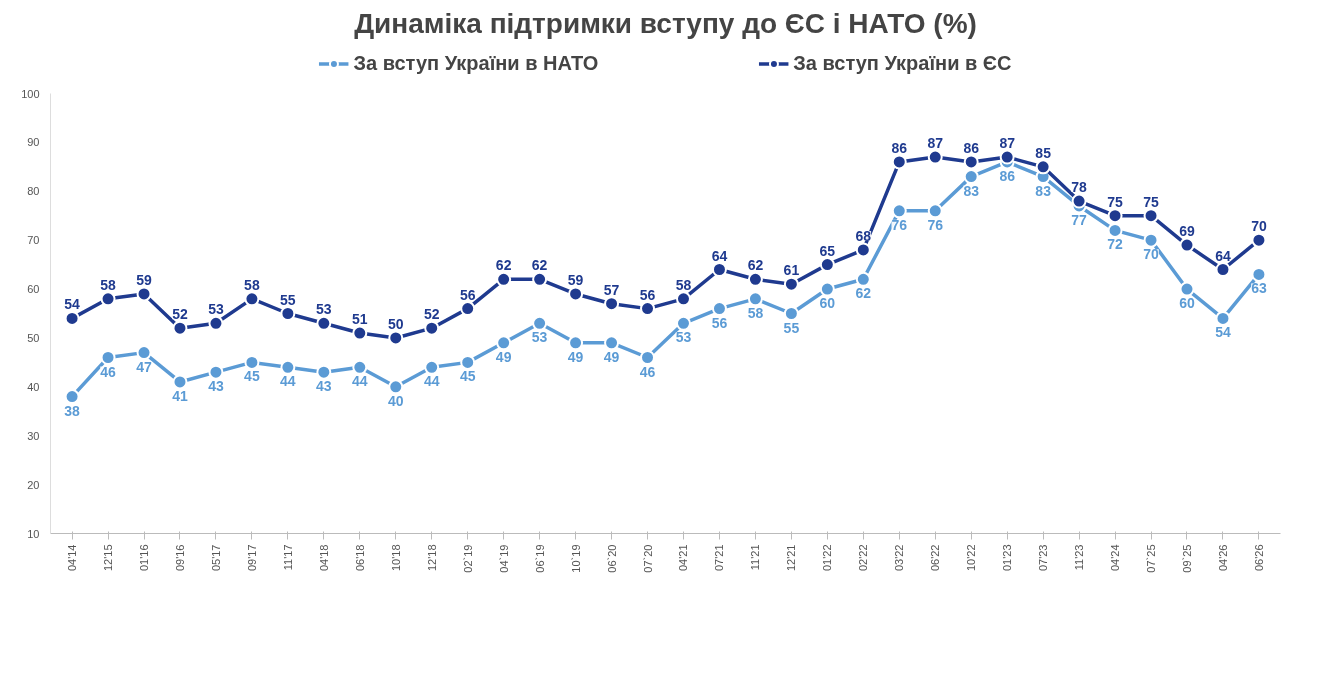 The width and height of the screenshot is (1340, 675). I want to click on data-label: 65, so click(827, 250).